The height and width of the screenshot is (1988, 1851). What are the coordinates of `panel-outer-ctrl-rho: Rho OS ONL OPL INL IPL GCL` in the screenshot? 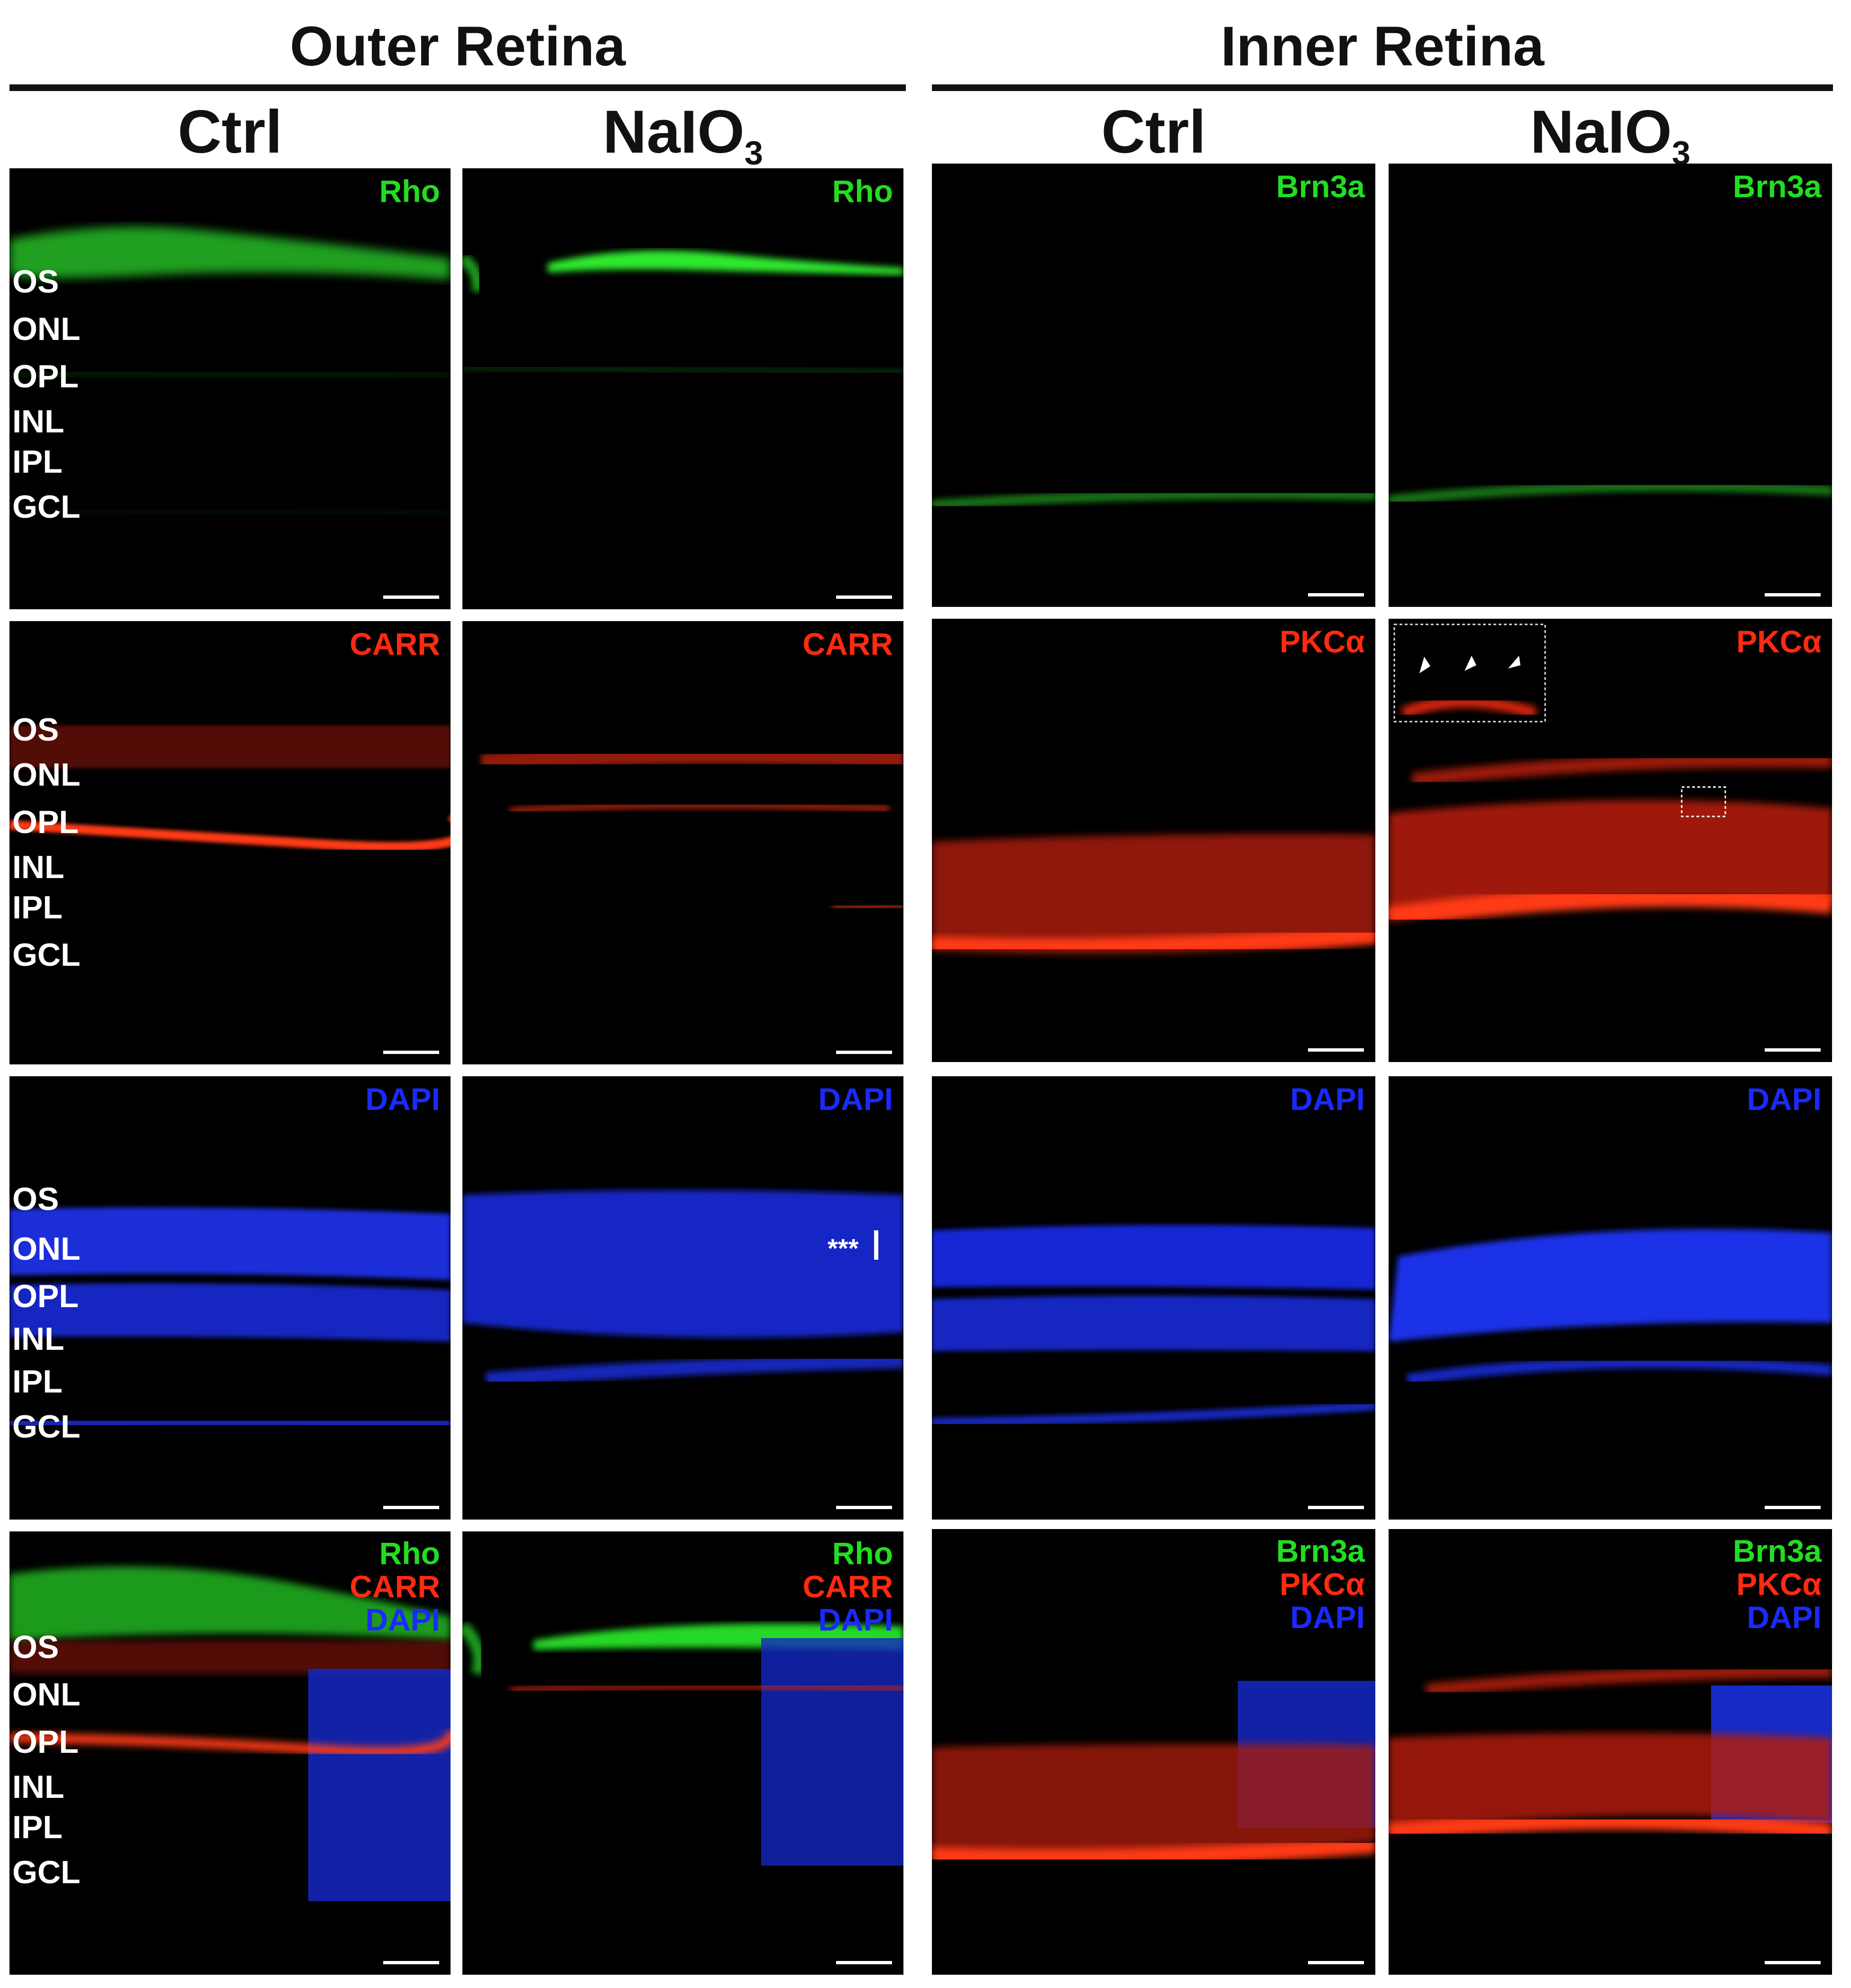 It's located at (230, 389).